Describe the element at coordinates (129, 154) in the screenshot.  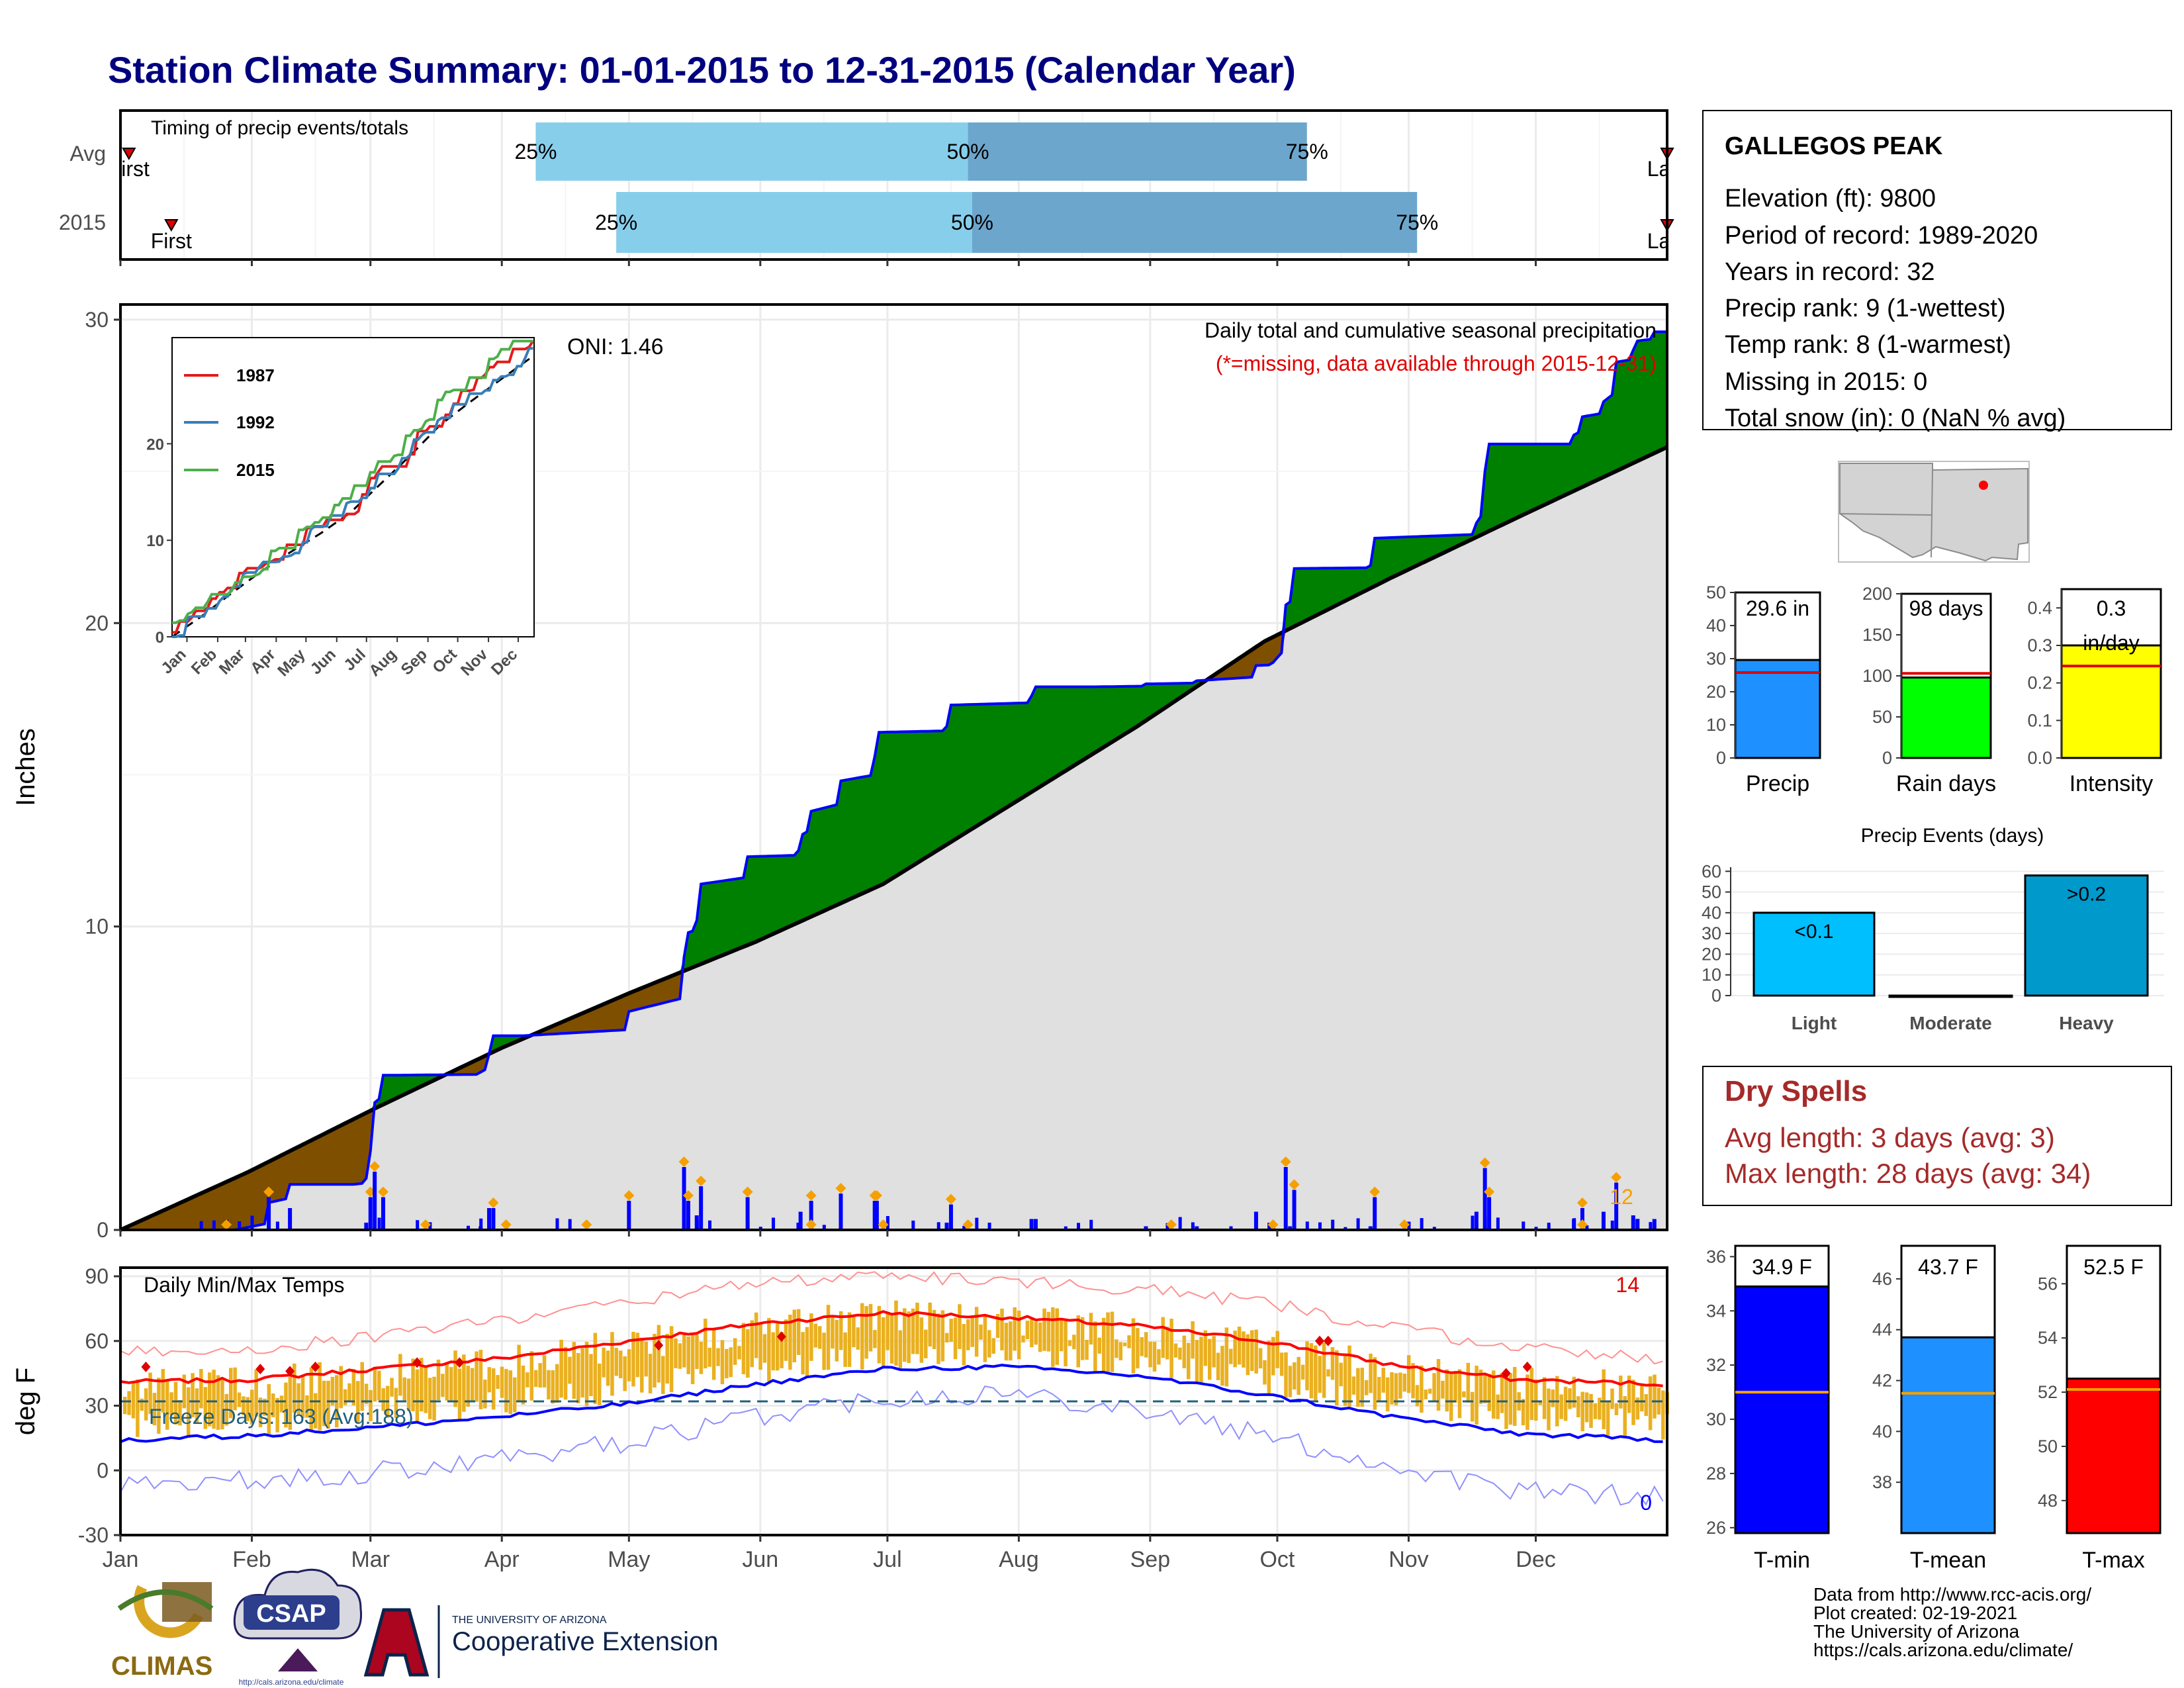
I see `timing-avg-first-marker` at that location.